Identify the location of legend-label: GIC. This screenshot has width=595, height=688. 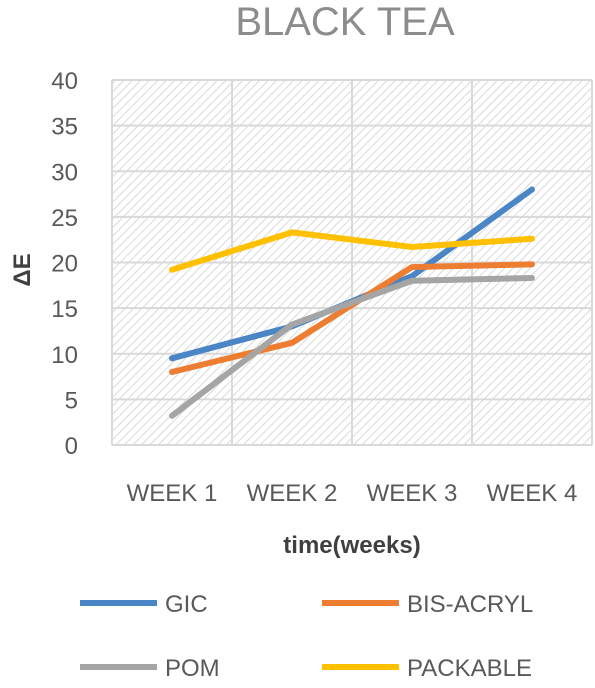
(186, 604).